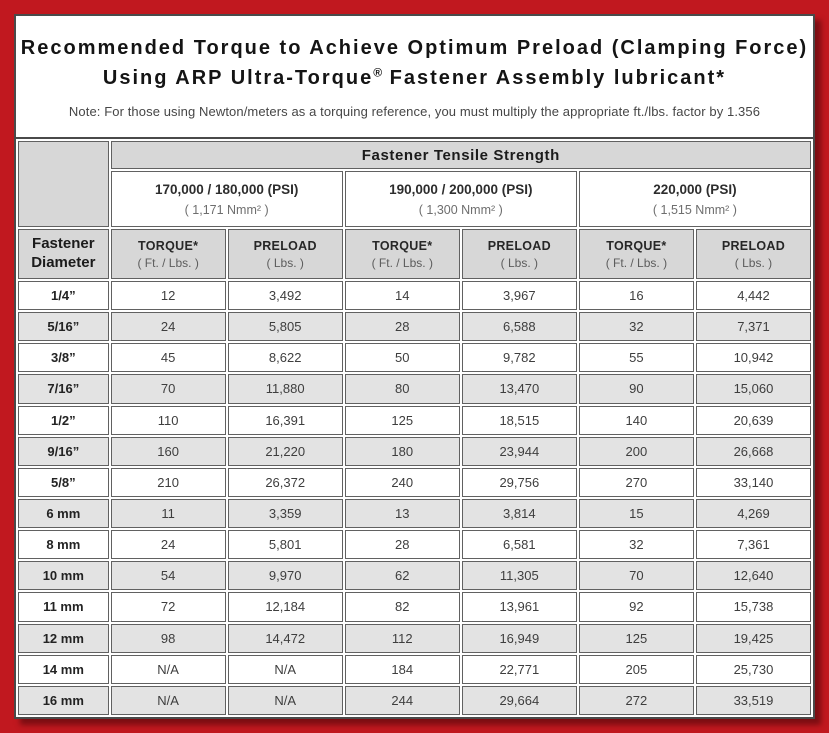 The height and width of the screenshot is (733, 829). Describe the element at coordinates (636, 482) in the screenshot. I see `value-cell: 270` at that location.